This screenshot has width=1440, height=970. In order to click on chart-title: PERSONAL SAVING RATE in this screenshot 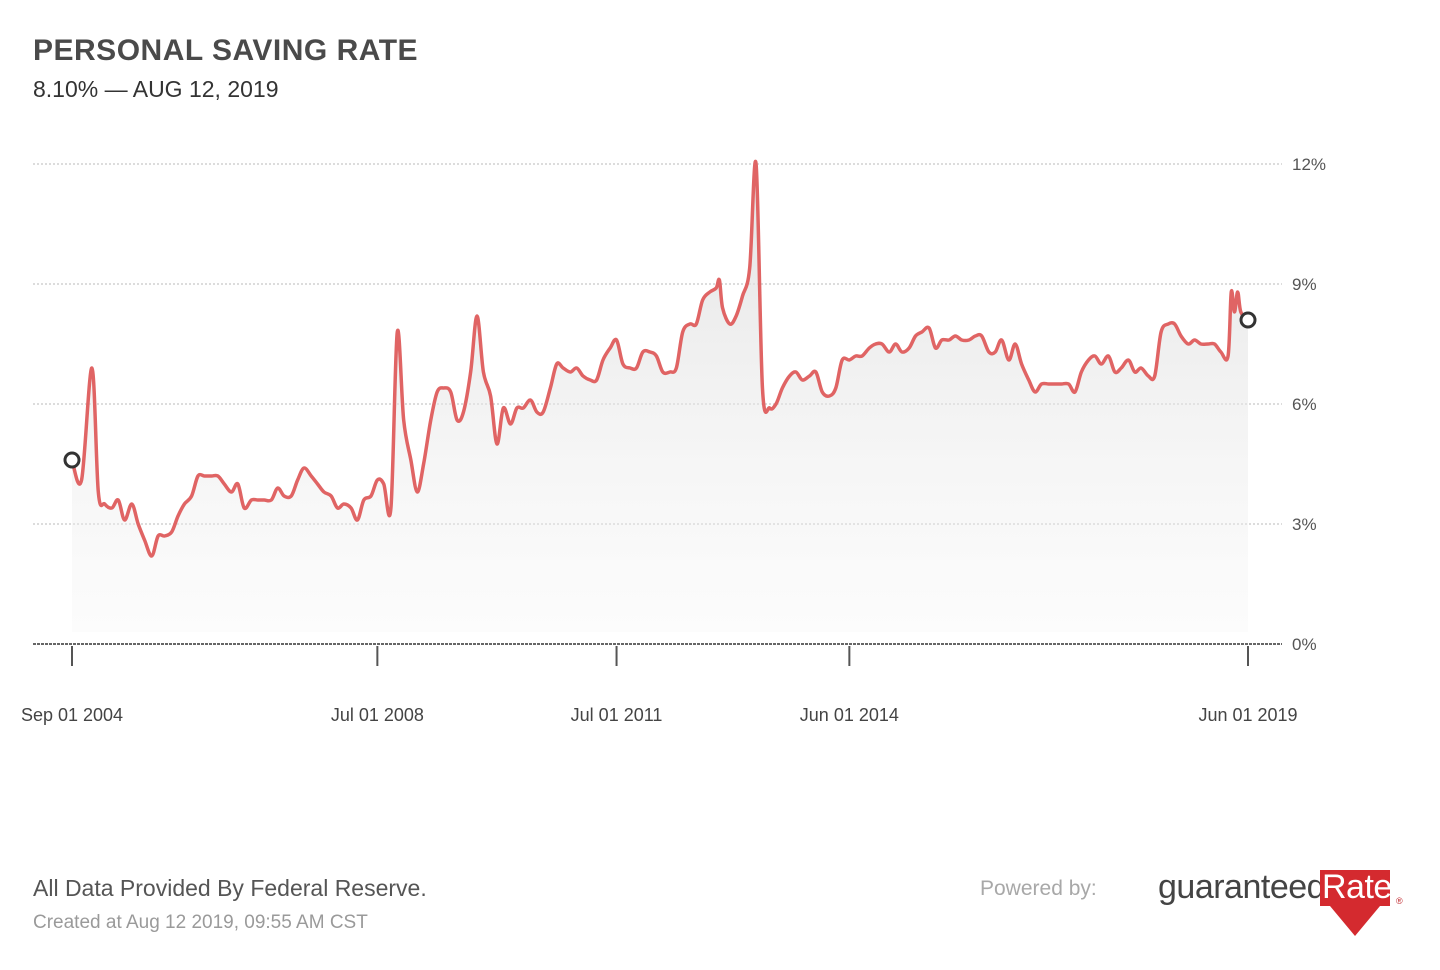, I will do `click(226, 50)`.